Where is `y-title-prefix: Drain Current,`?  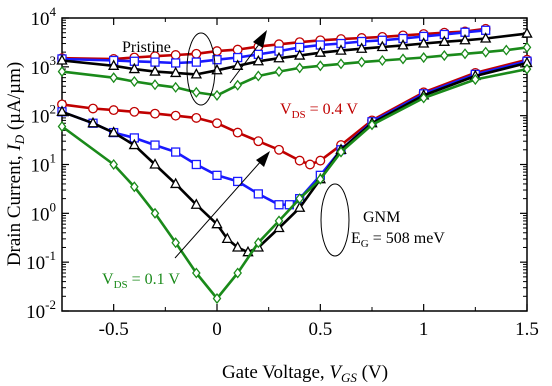 y-title-prefix: Drain Current, is located at coordinates (14, 209).